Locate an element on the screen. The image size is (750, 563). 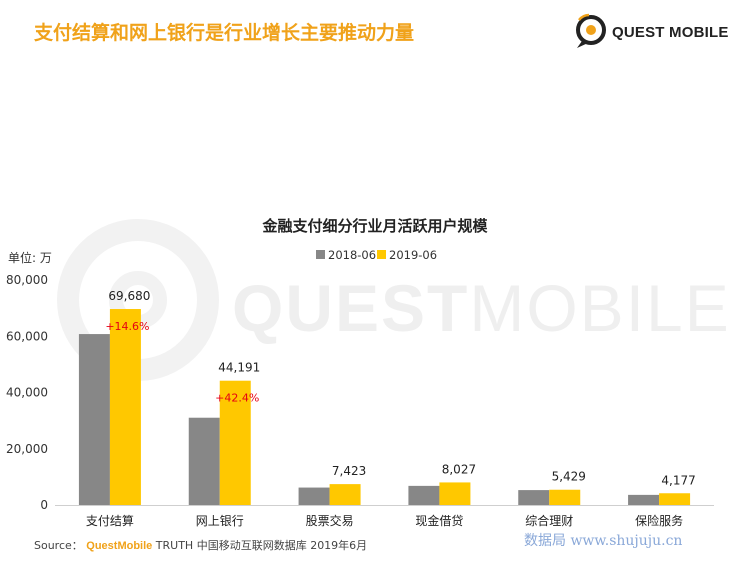
logo-tail-icon is located at coordinates (582, 44).